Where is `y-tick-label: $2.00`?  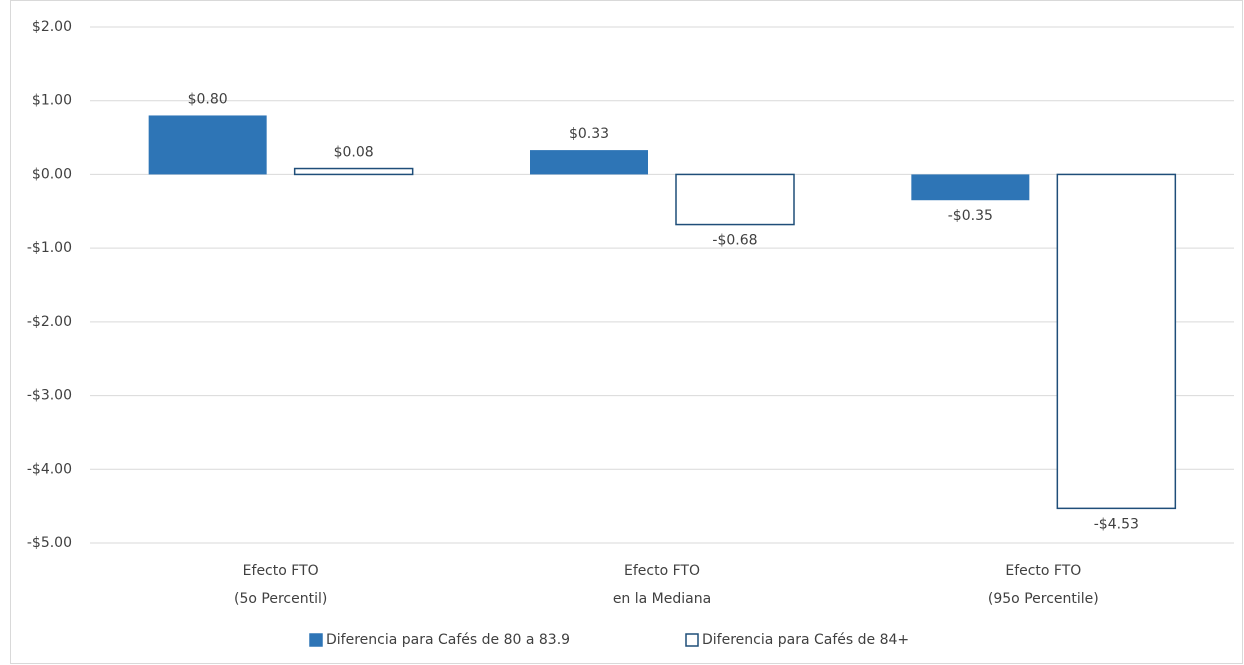
y-tick-label: $2.00 is located at coordinates (52, 27).